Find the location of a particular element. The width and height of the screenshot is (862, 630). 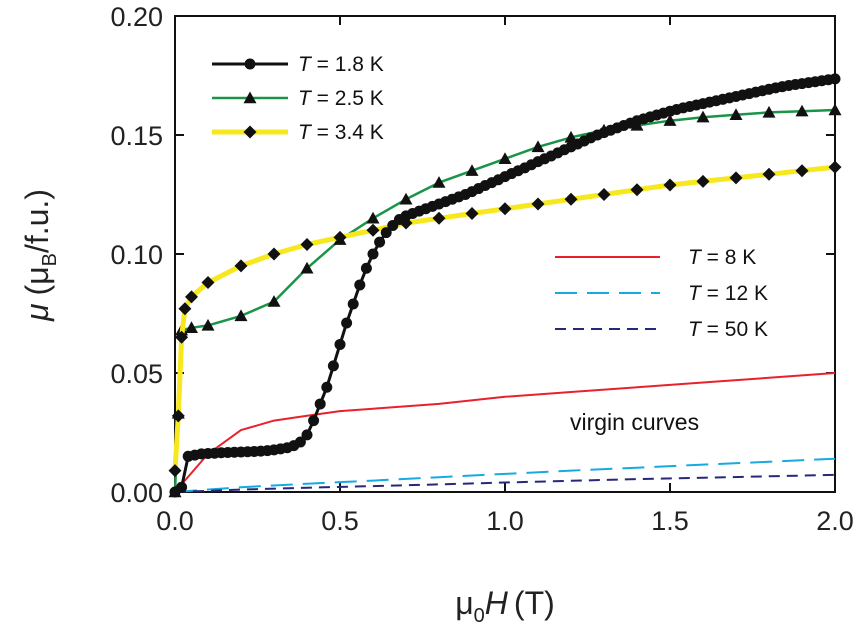

y-tick-label: 0.00 is located at coordinates (136, 493).